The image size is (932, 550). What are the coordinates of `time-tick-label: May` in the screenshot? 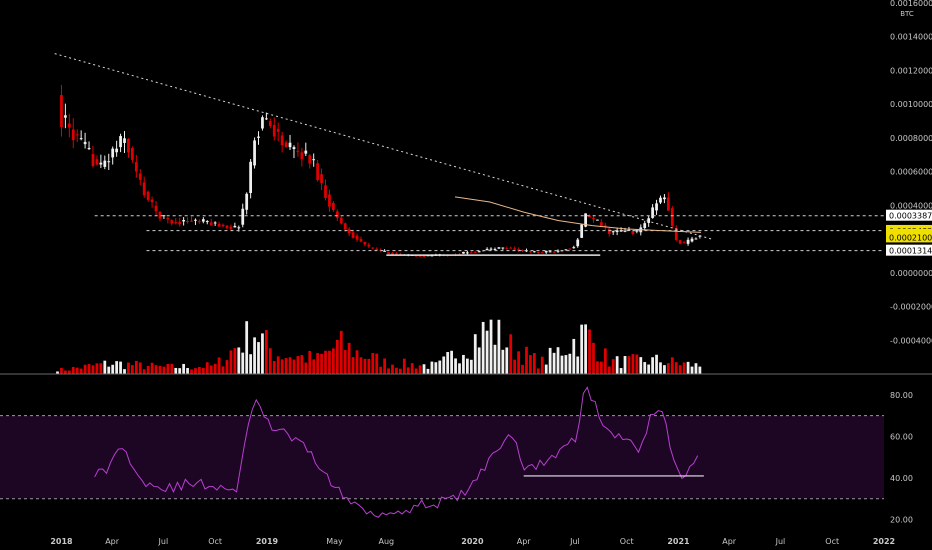 It's located at (334, 541).